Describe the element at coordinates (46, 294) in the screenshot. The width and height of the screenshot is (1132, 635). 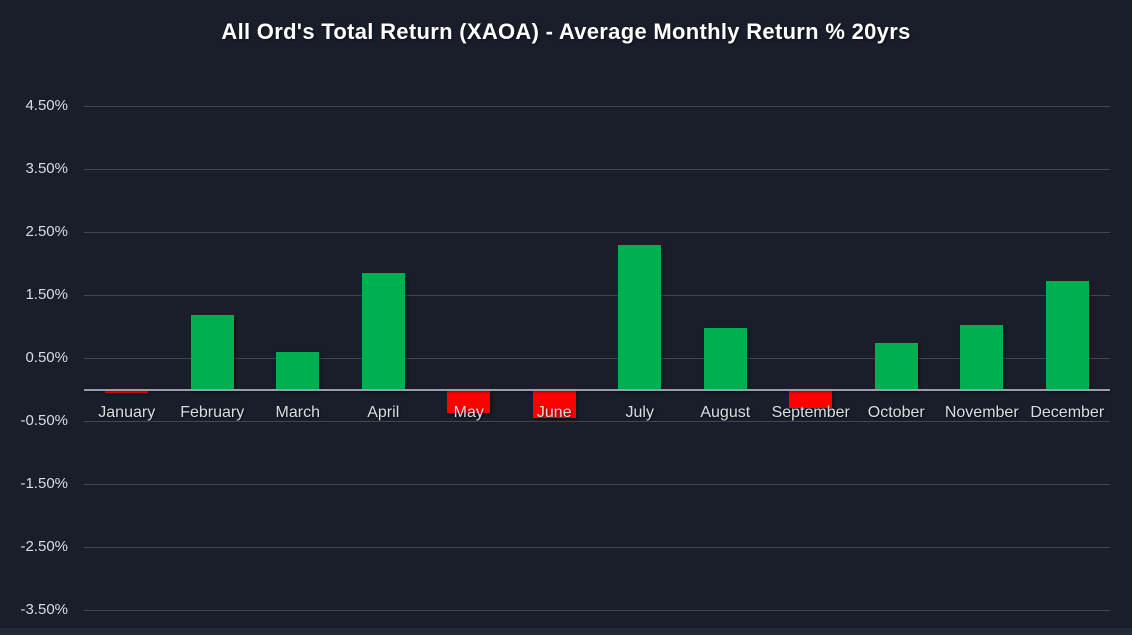
I see `y-tick-label: 1.50%` at that location.